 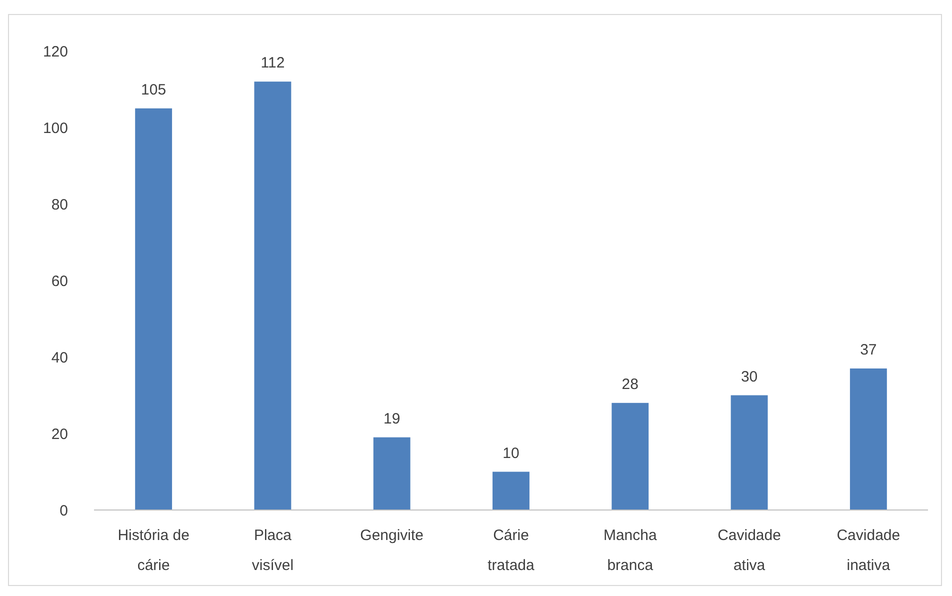 What do you see at coordinates (512, 550) in the screenshot?
I see `x-tick-label: Cárie tratada` at bounding box center [512, 550].